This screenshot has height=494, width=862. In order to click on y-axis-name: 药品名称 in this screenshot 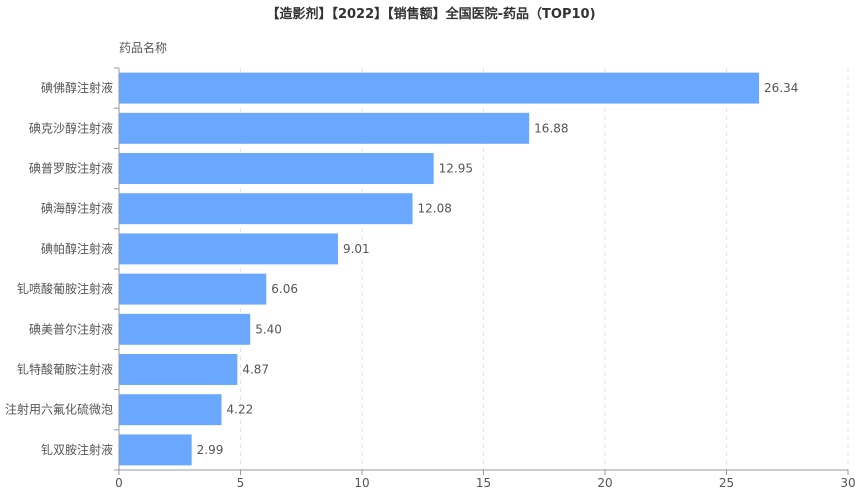, I will do `click(143, 47)`.